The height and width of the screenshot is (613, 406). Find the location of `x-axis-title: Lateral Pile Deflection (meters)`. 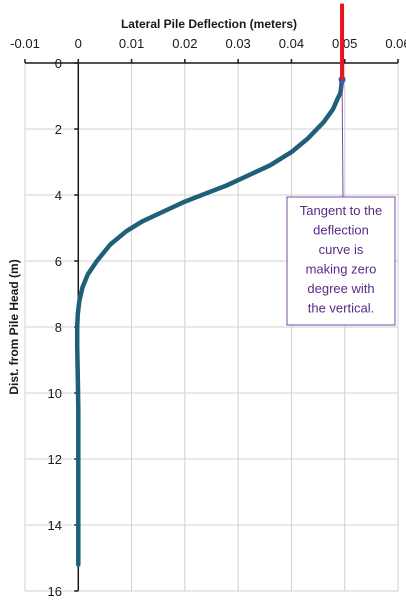

x-axis-title: Lateral Pile Deflection (meters) is located at coordinates (209, 24).